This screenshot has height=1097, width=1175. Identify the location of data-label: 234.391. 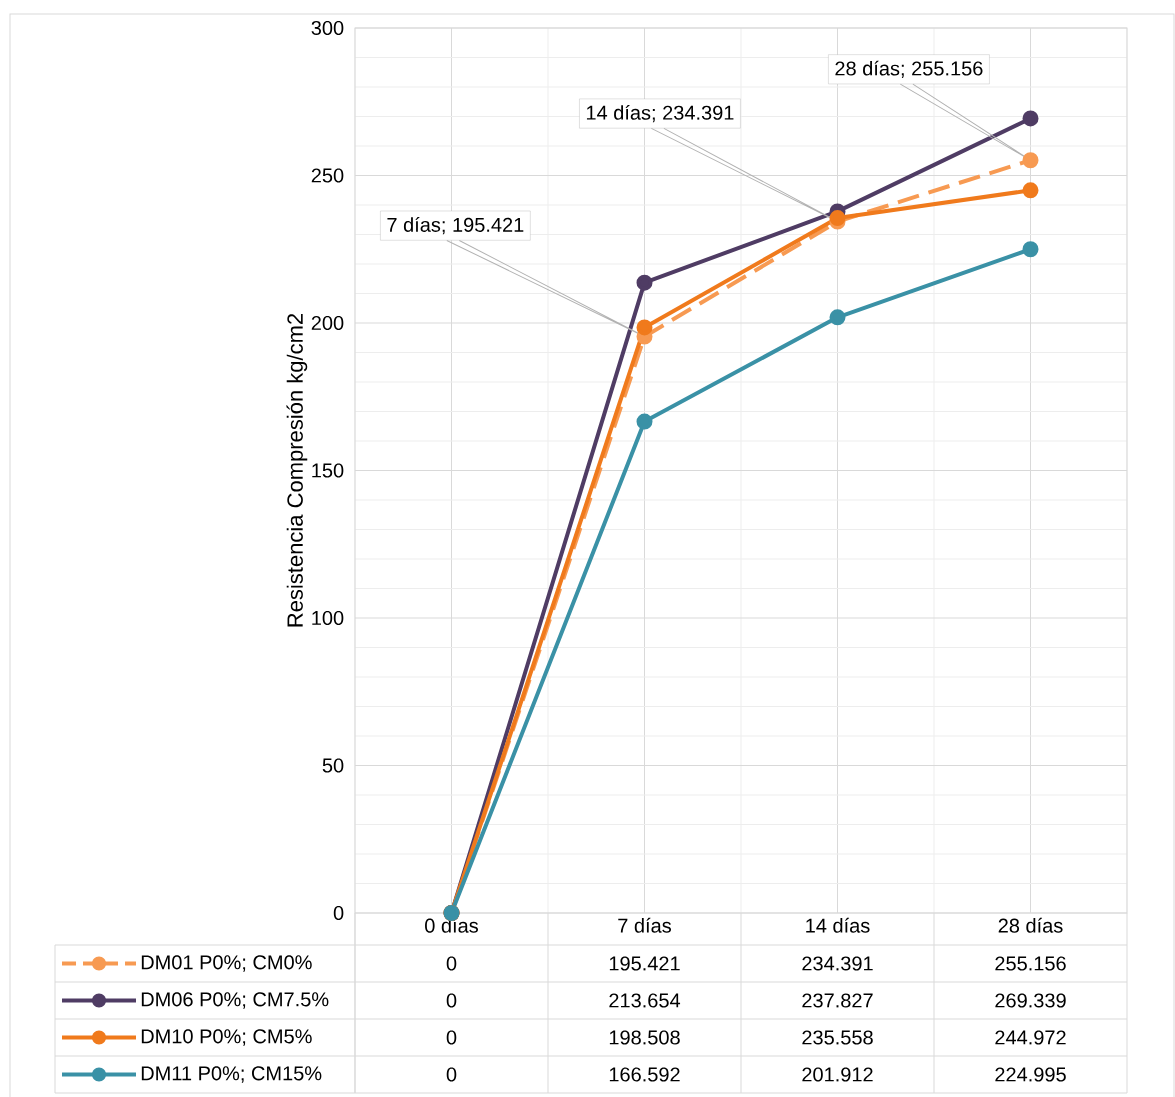
(837, 963).